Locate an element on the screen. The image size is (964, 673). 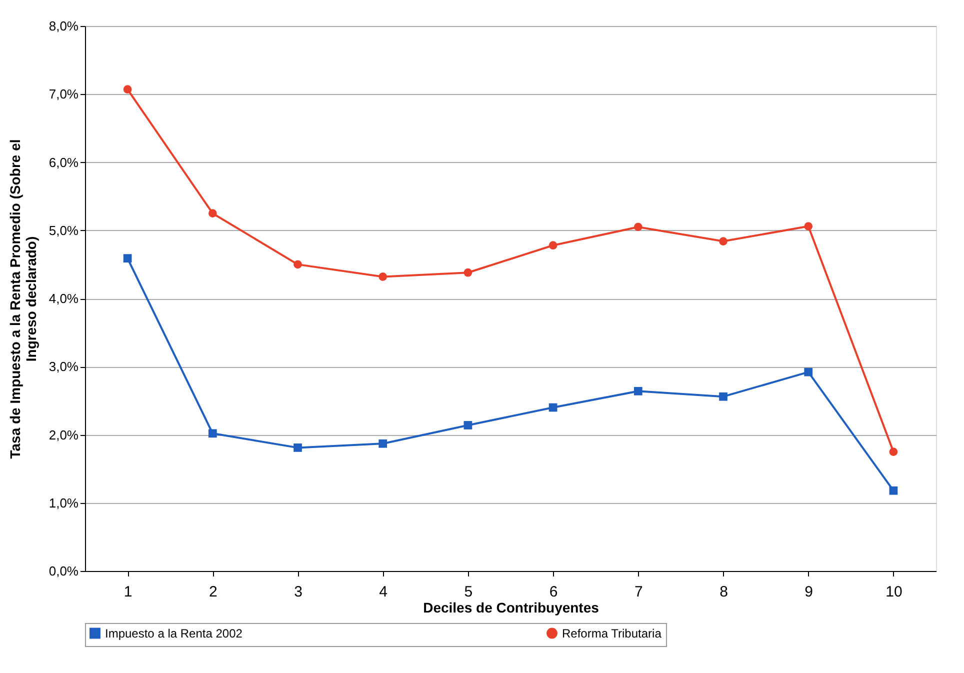
x-tick-label: 10 is located at coordinates (894, 592).